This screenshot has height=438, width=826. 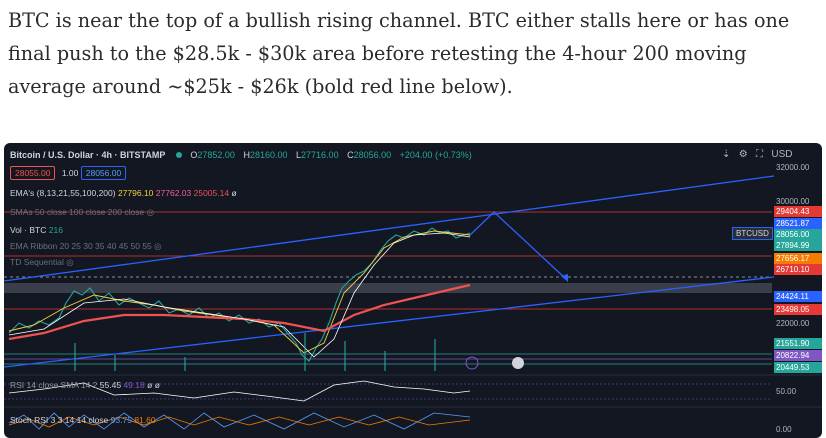 I want to click on stoch-d-line, so click(x=239, y=422).